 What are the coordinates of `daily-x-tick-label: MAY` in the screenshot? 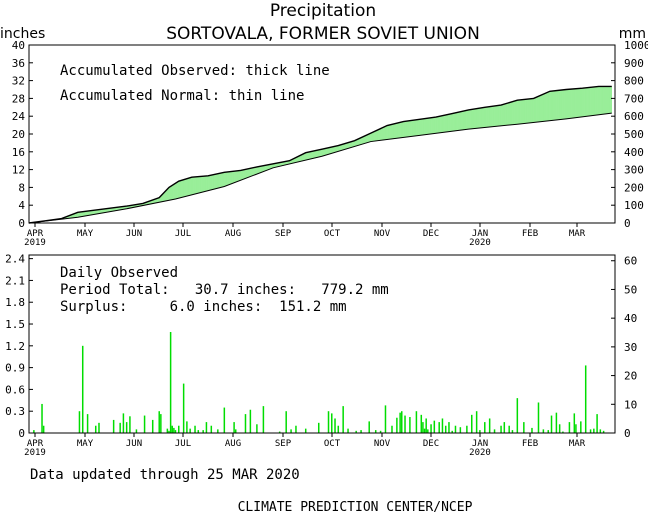 It's located at (85, 444).